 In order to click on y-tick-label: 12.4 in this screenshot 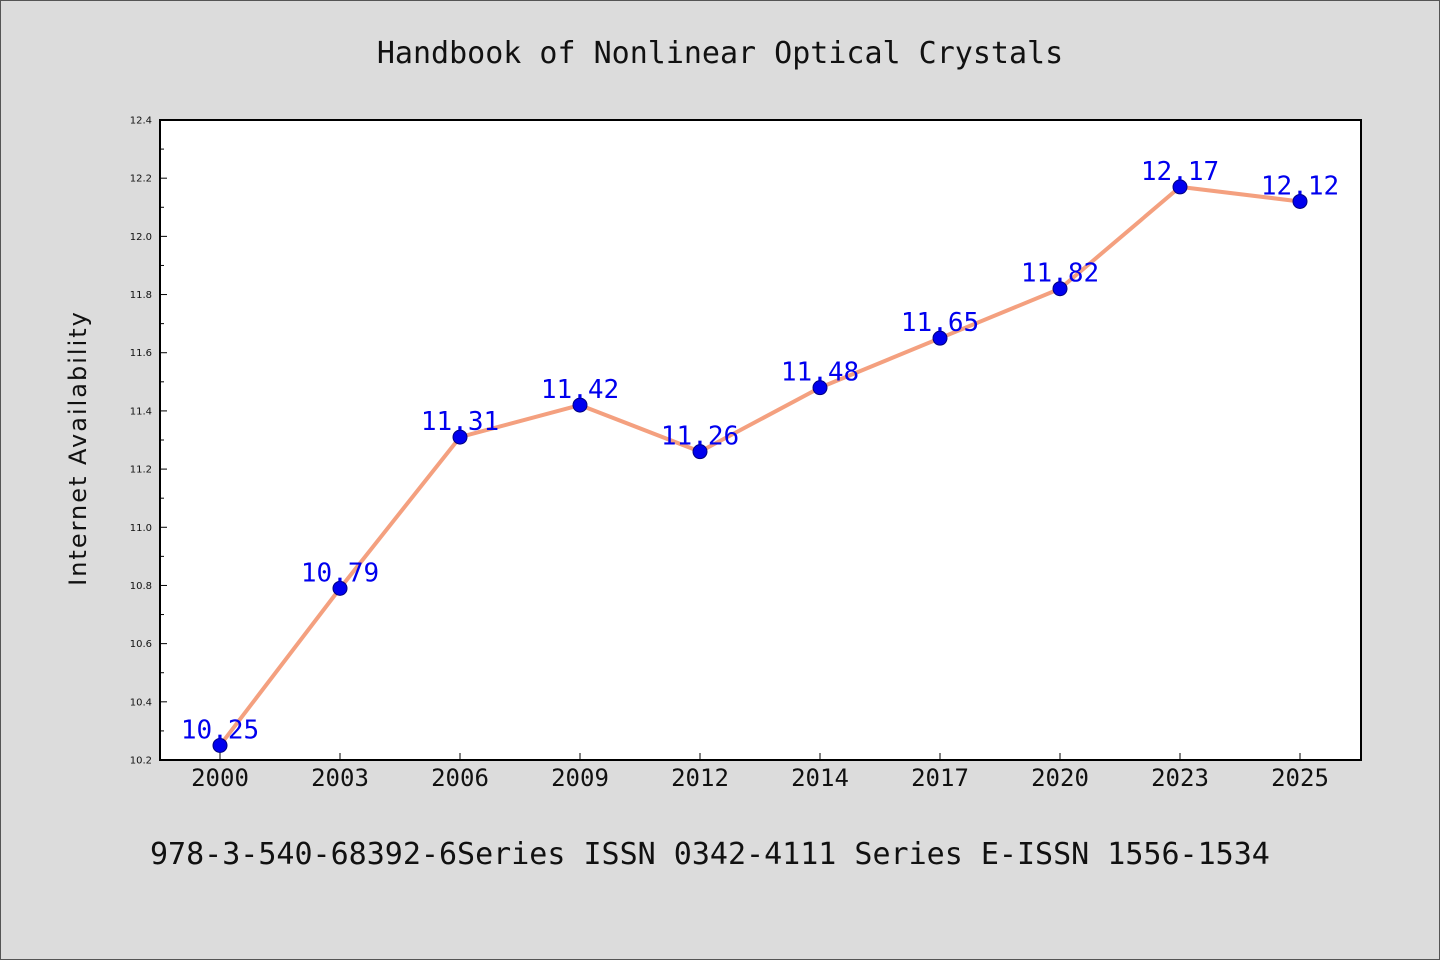, I will do `click(141, 121)`.